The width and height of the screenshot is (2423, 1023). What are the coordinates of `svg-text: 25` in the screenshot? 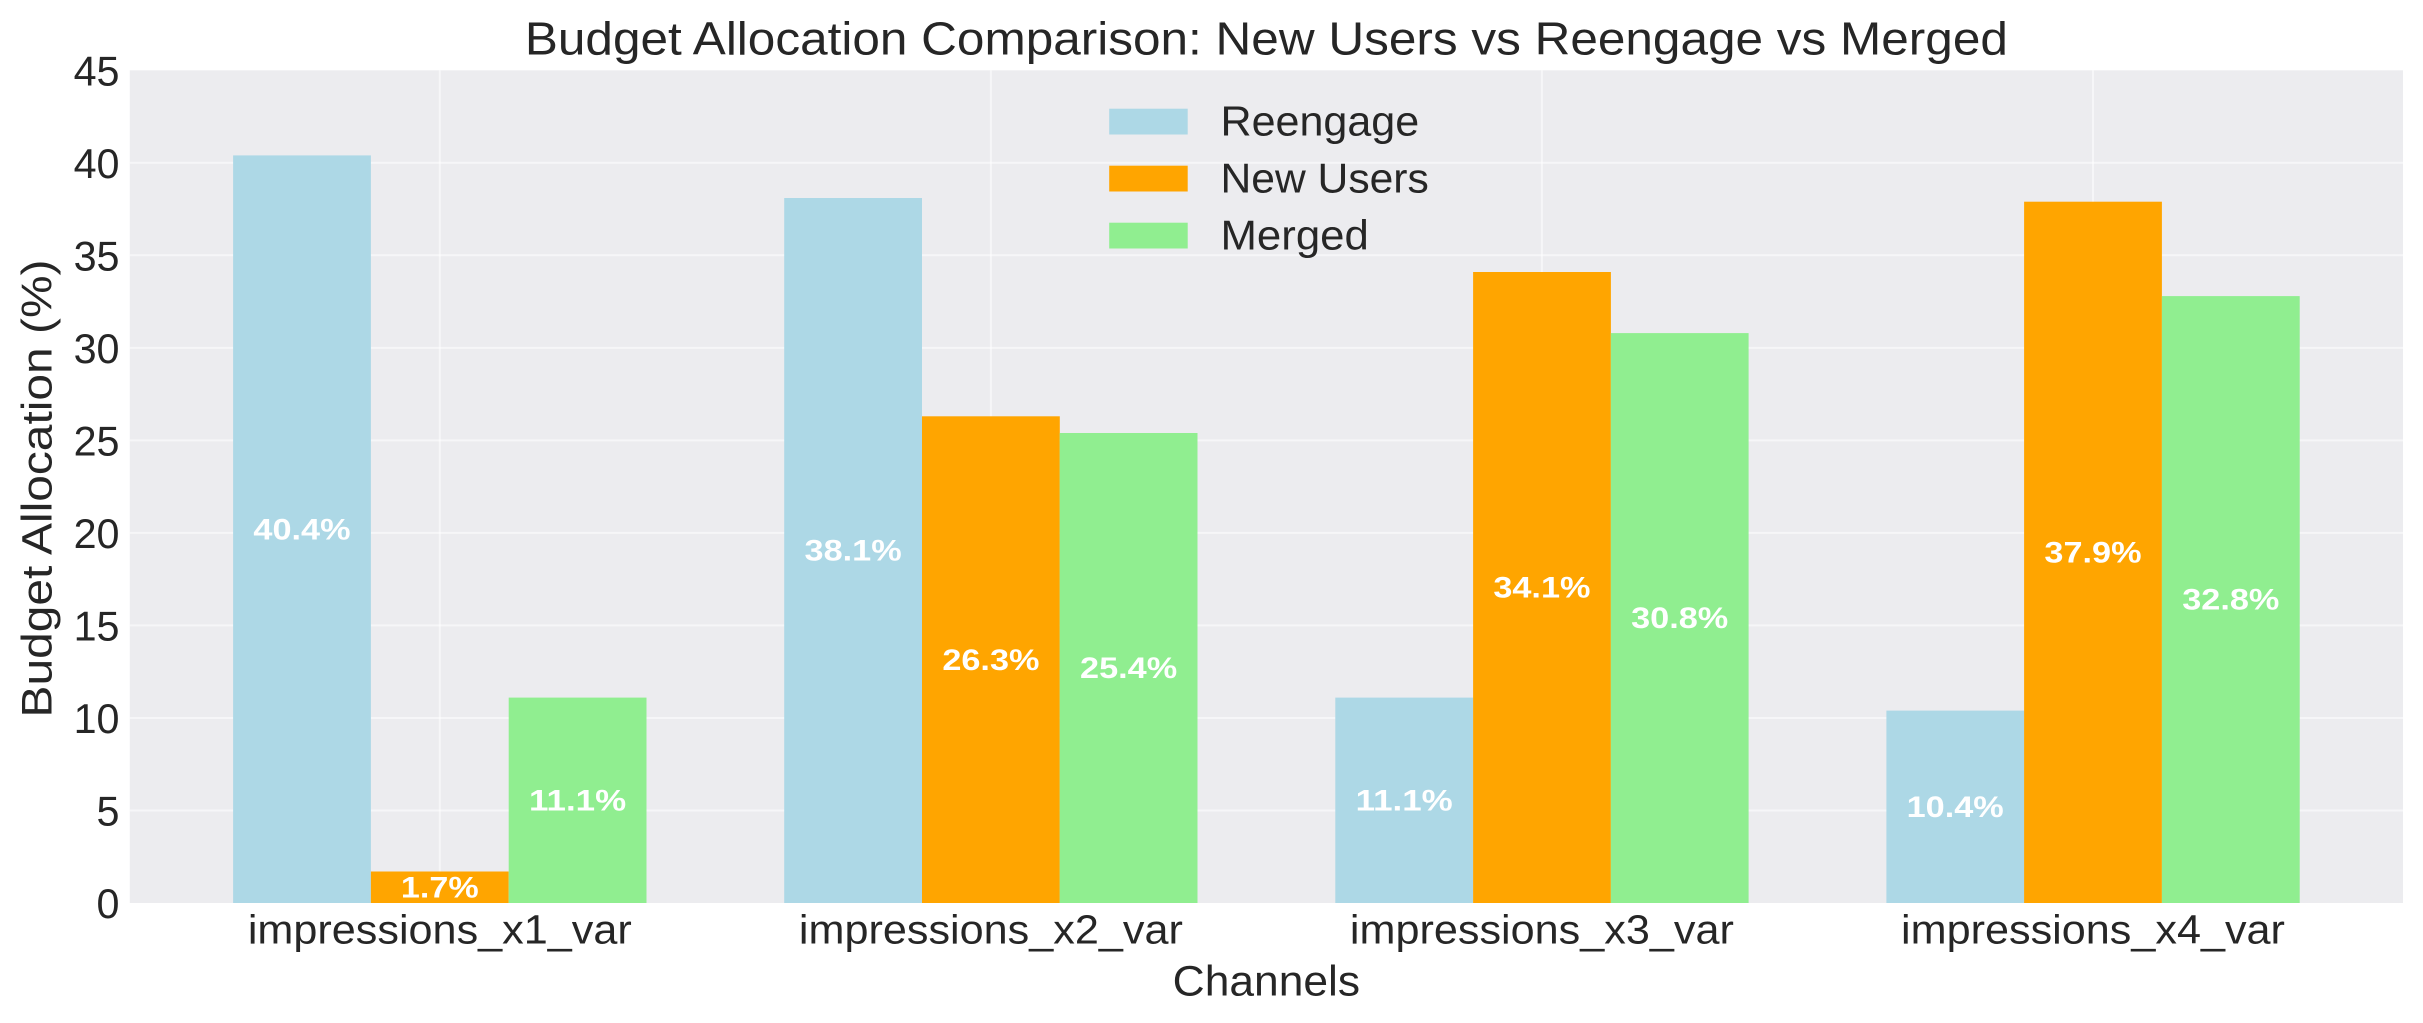 It's located at (97, 441).